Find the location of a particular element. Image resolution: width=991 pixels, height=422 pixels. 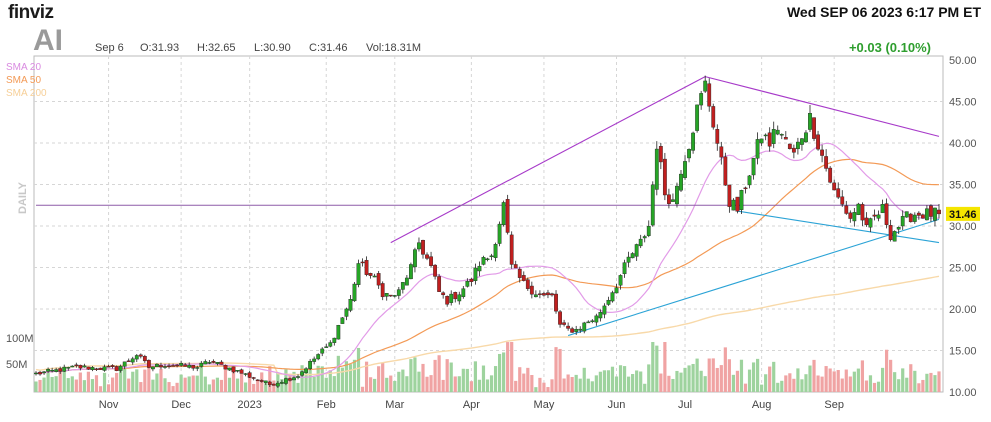

quote-low: L:30.90 is located at coordinates (272, 48).